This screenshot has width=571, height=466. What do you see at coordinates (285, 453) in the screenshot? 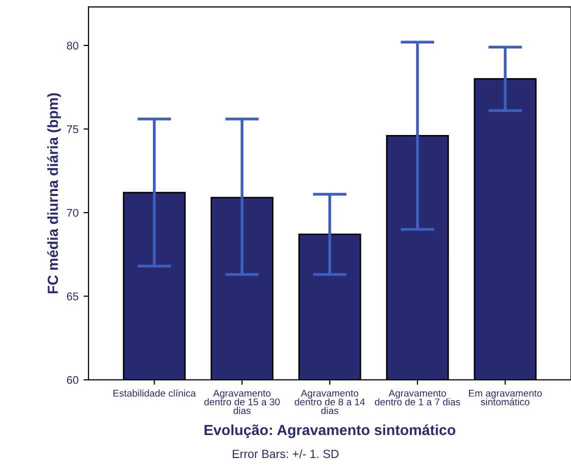
I see `text: Error Bars: +/- 1. SD` at bounding box center [285, 453].